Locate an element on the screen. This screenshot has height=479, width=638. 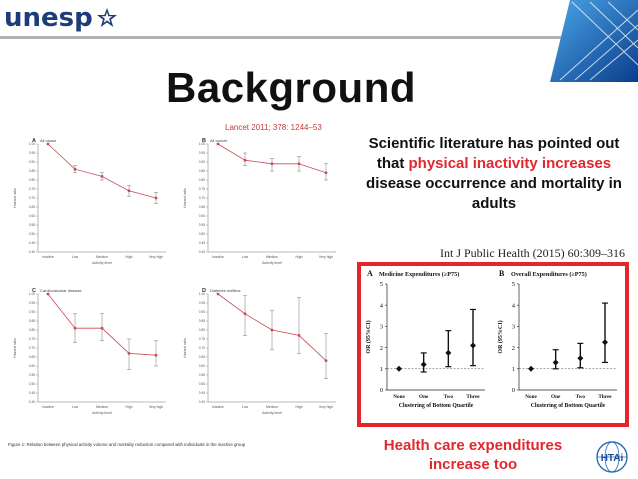
y-tick-label: 3 is located at coordinates (513, 327).